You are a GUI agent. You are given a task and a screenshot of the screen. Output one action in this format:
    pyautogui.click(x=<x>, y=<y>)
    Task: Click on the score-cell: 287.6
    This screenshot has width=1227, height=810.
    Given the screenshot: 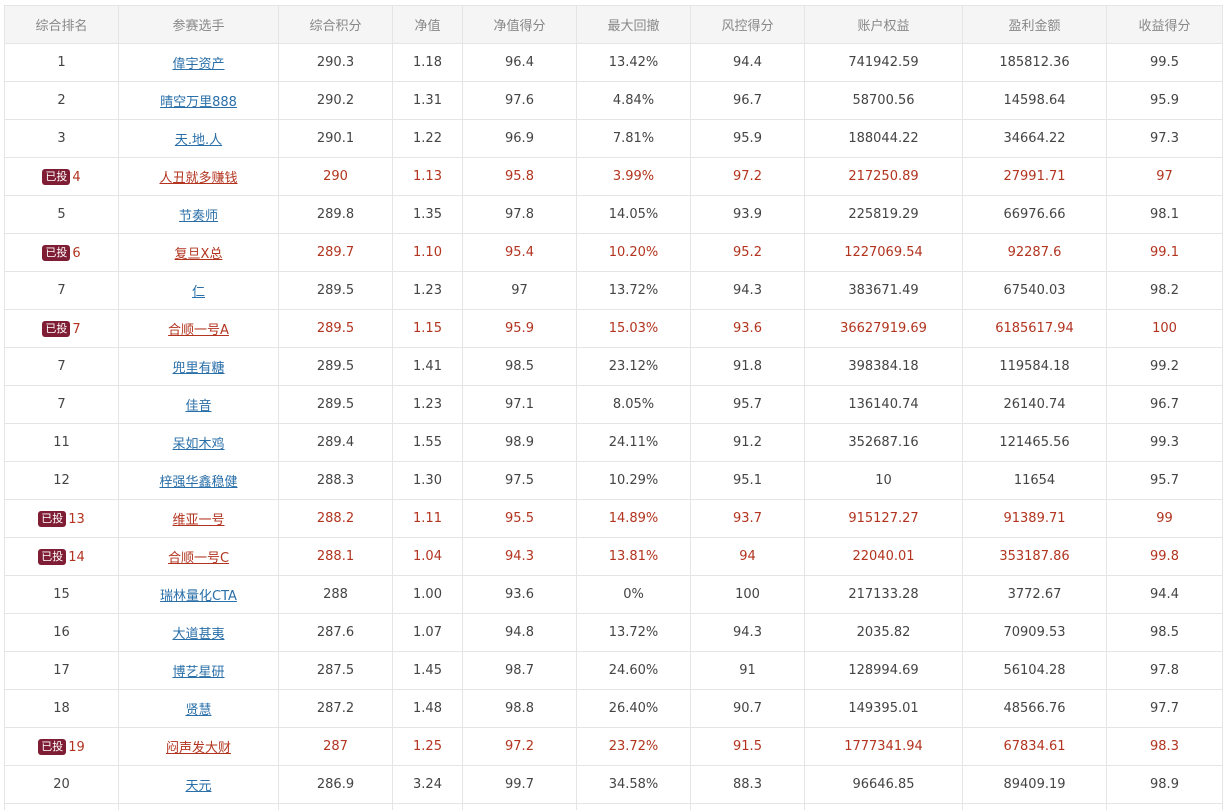 What is the action you would take?
    pyautogui.click(x=335, y=632)
    